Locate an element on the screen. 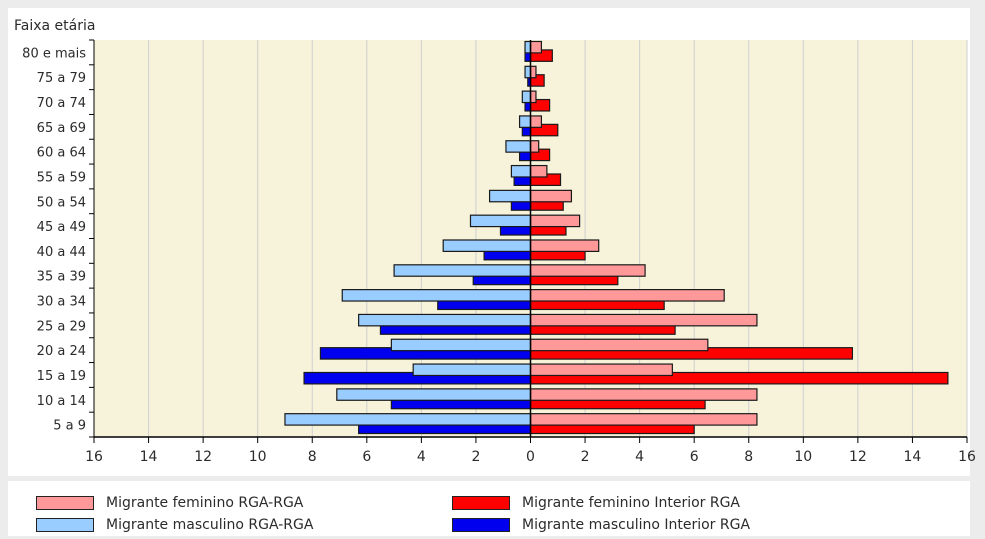  legend-label: Migrante feminino Interior RGA is located at coordinates (631, 503).